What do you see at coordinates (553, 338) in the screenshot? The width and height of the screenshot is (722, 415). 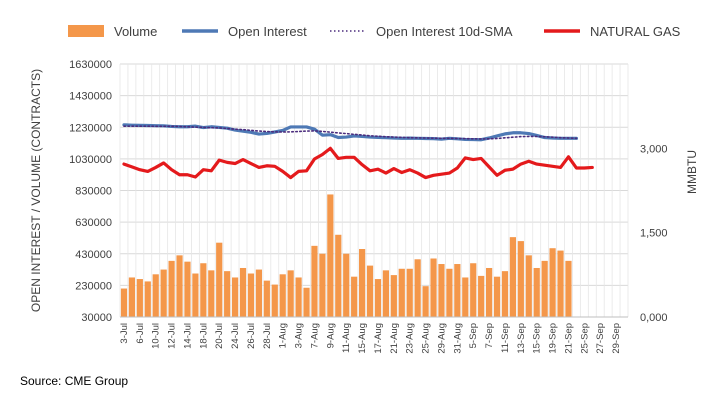 I see `x-tick-label: 19-Sep` at bounding box center [553, 338].